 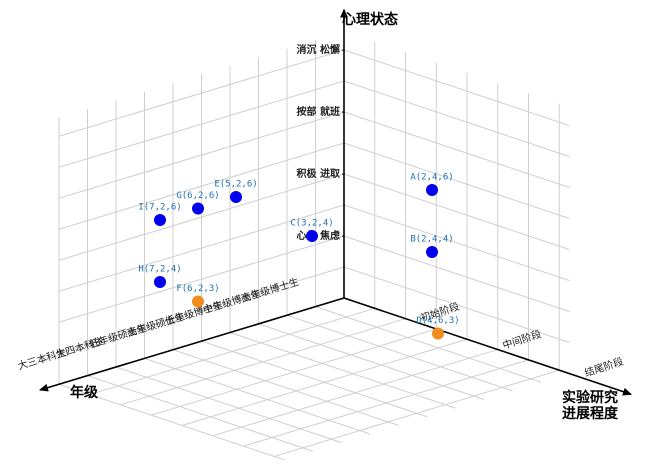 What do you see at coordinates (311, 224) in the screenshot?
I see `point-label: C(3,2,4)` at bounding box center [311, 224].